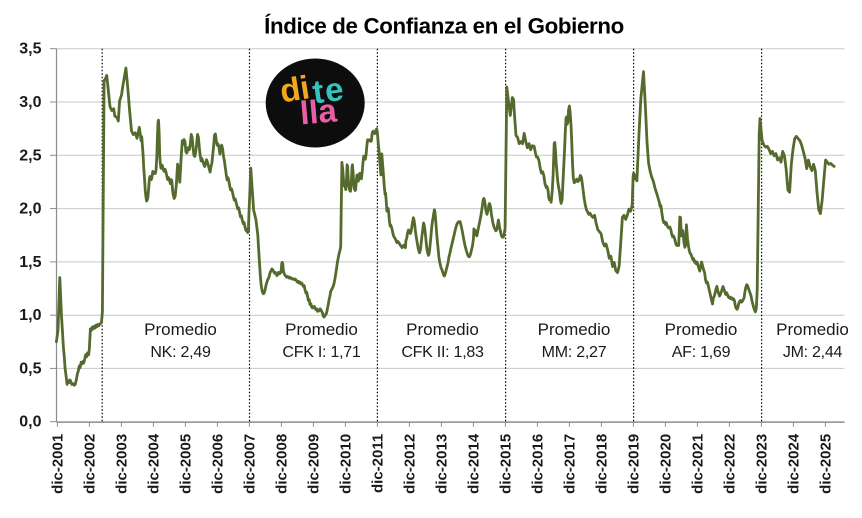 Image resolution: width=862 pixels, height=518 pixels. I want to click on svg-text:Índice de Confianza en el Gobi: Índice de Confianza en el Gobierno, so click(444, 26).